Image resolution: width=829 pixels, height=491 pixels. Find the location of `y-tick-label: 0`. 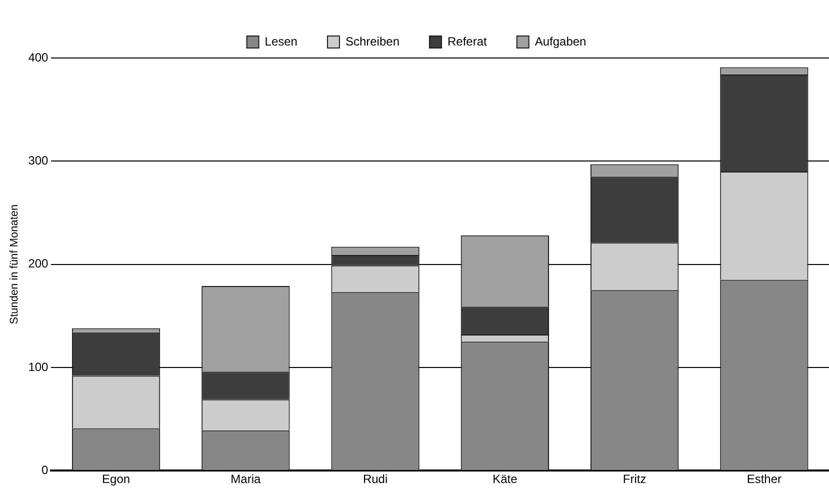

y-tick-label: 0 is located at coordinates (45, 469).